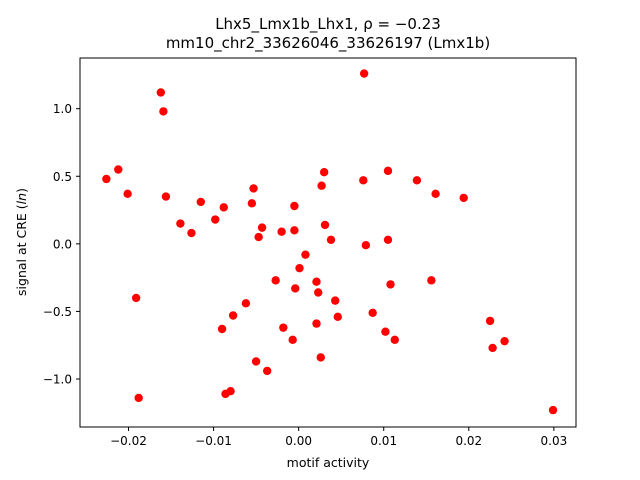 Image resolution: width=640 pixels, height=480 pixels. Describe the element at coordinates (62, 109) in the screenshot. I see `y-tick-label: 1.0` at that location.